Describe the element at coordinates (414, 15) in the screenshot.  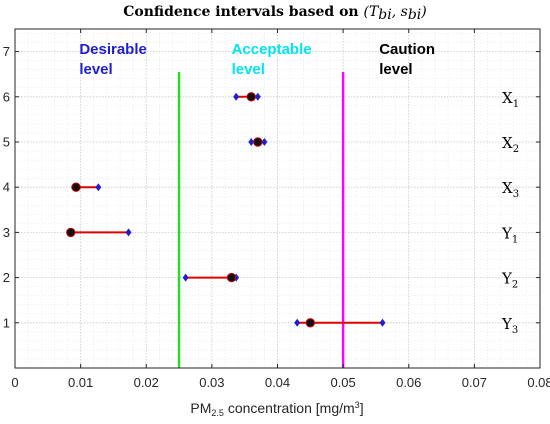
I see `chart-title-sub2: bi` at that location.